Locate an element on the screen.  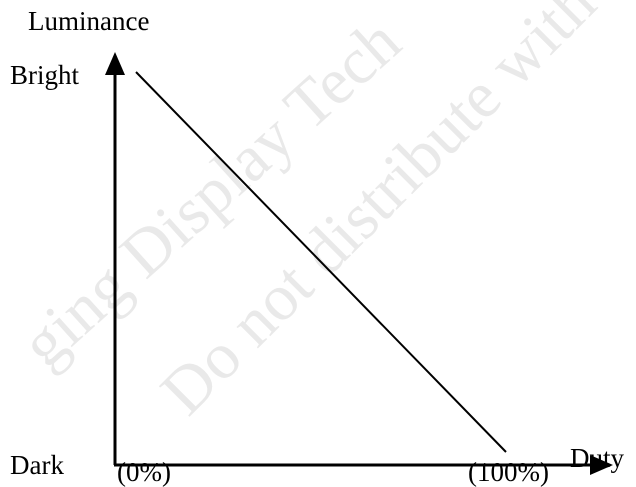
x-axis-label-start: (0%) is located at coordinates (144, 472).